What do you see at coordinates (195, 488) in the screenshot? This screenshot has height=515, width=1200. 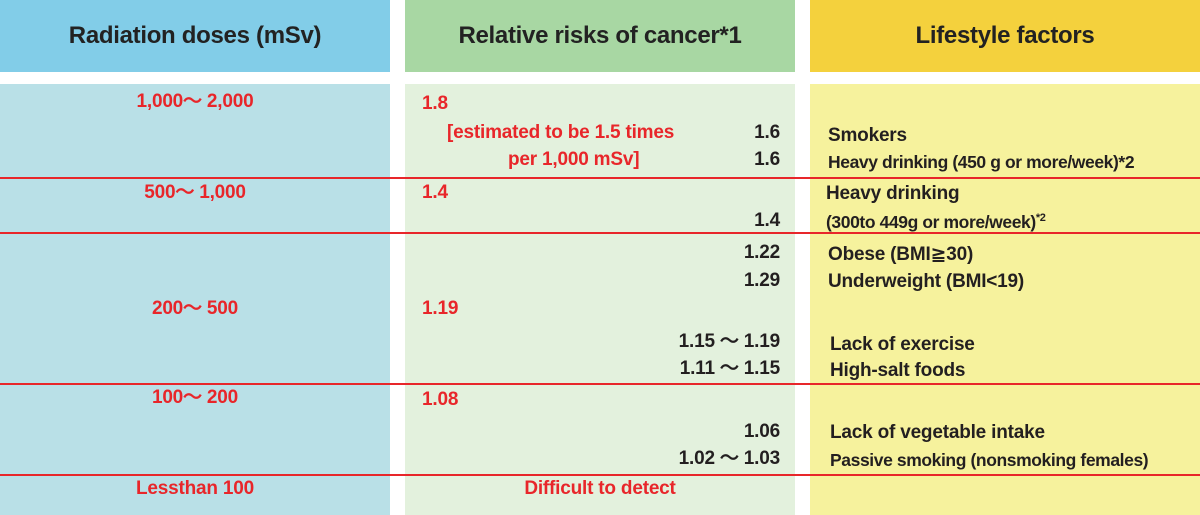 I see `dose-less-than-100: Lessthan 100` at bounding box center [195, 488].